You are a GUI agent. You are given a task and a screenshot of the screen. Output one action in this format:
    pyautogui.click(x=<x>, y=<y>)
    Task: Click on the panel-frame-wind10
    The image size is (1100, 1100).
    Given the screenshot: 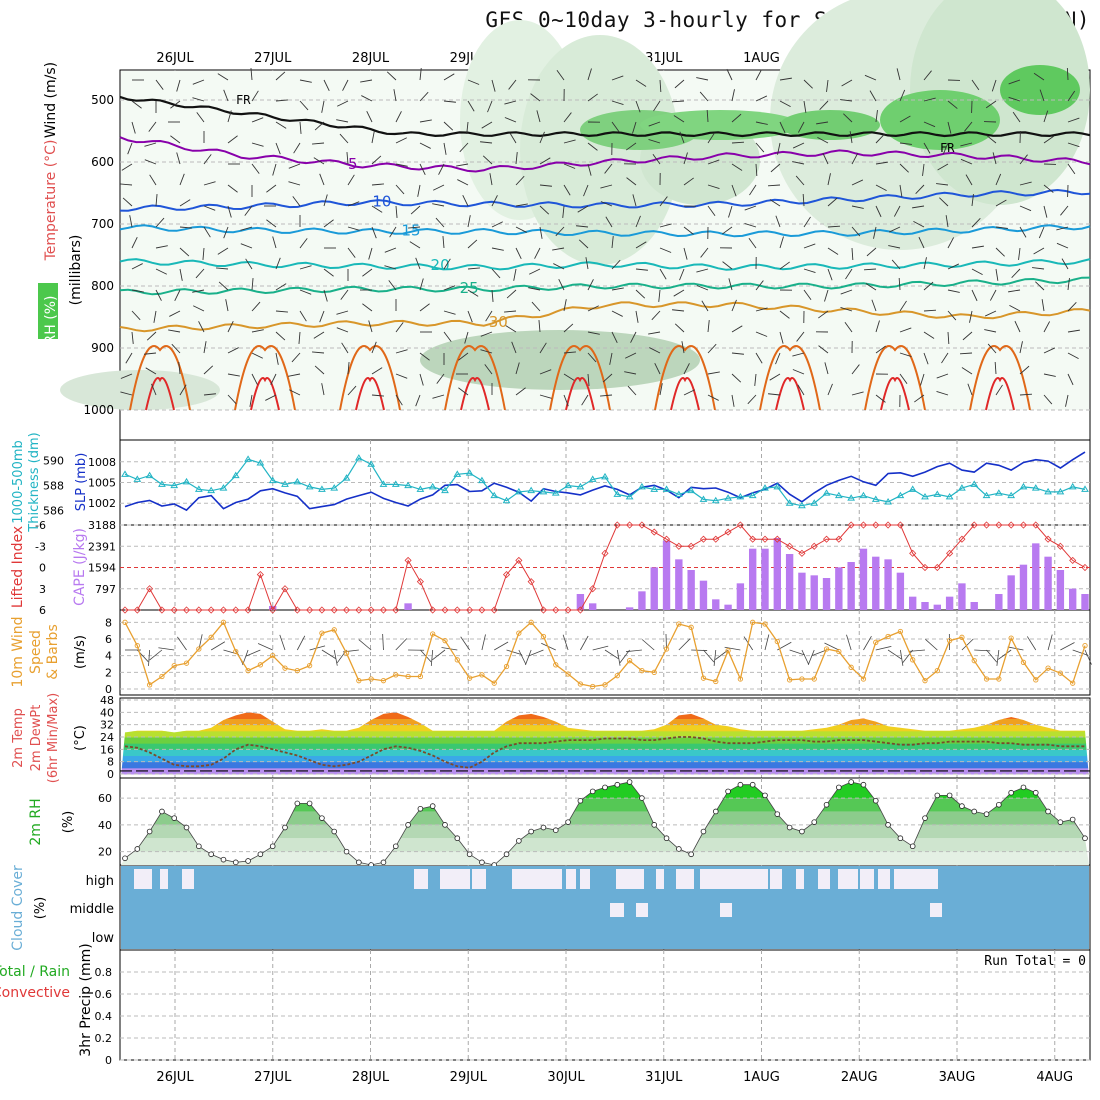 What is the action you would take?
    pyautogui.click(x=605, y=652)
    